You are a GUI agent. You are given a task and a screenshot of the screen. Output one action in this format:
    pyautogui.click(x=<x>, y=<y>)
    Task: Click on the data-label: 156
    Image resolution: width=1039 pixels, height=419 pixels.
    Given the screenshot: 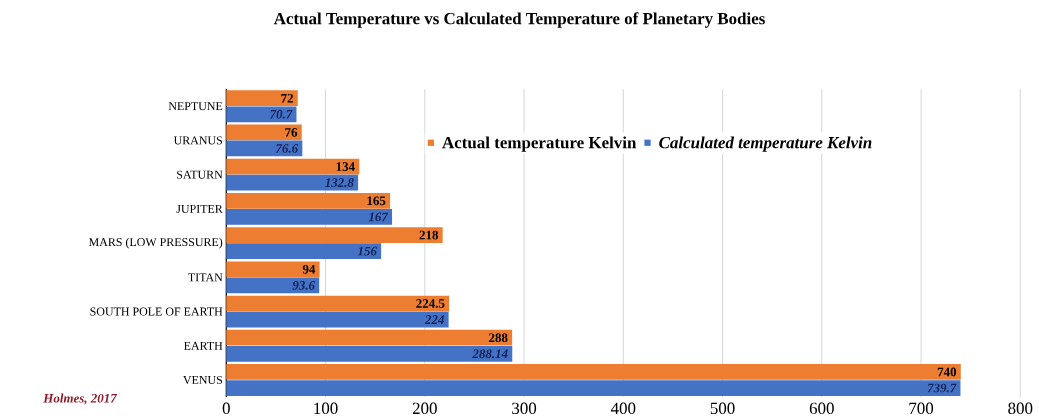 What is the action you would take?
    pyautogui.click(x=367, y=251)
    